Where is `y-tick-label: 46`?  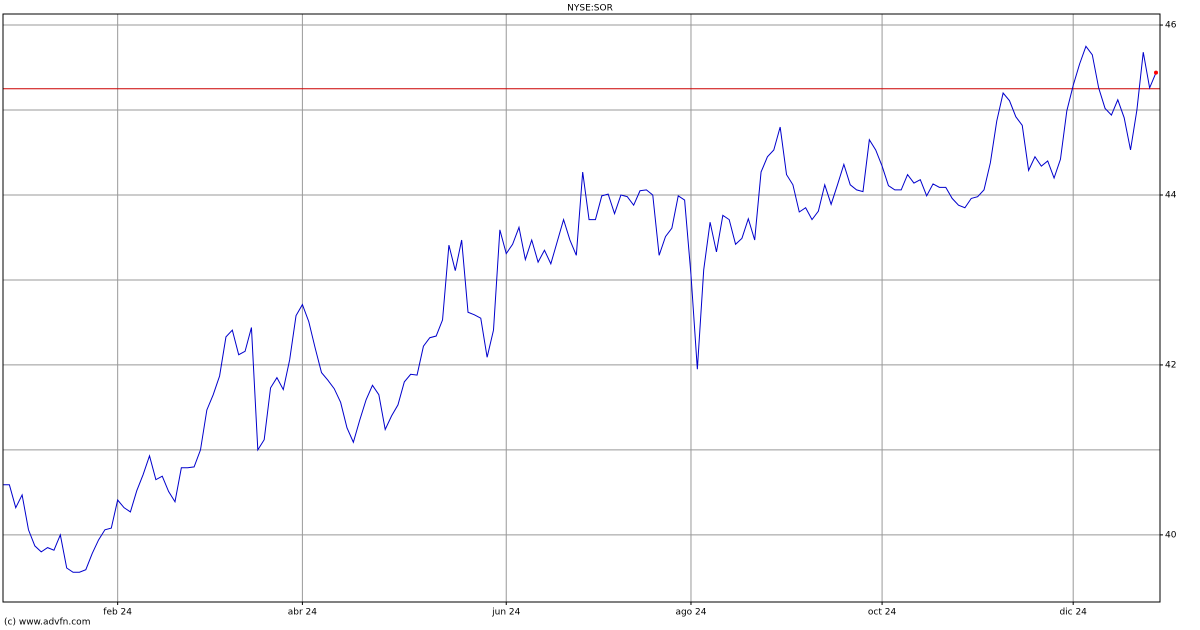
y-tick-label: 46 is located at coordinates (1171, 26).